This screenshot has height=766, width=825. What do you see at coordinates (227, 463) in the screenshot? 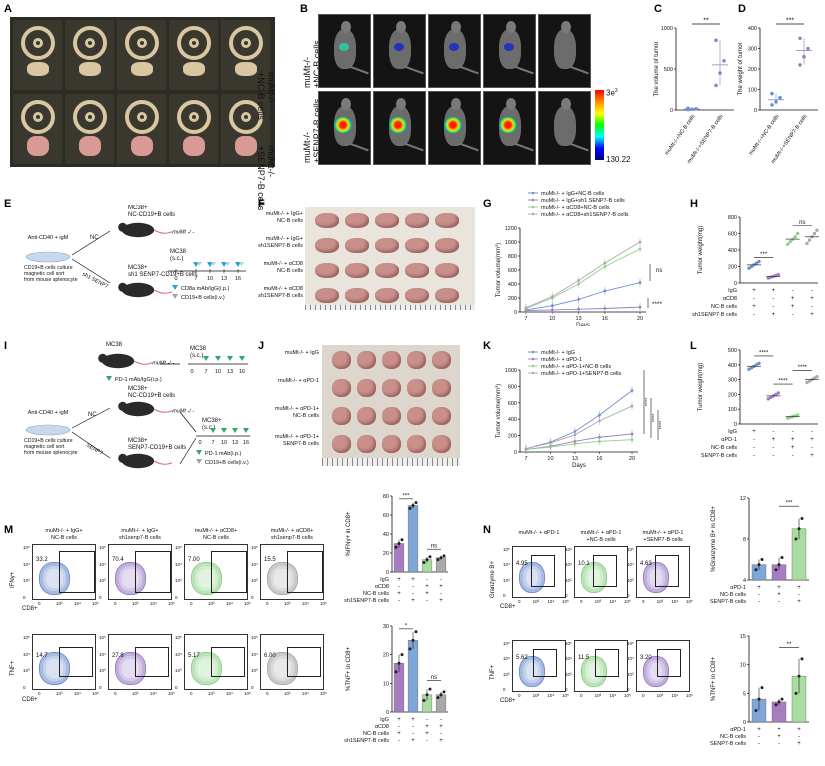
I see `i-legend2: CD19+B cells(i.v.)` at bounding box center [227, 463].